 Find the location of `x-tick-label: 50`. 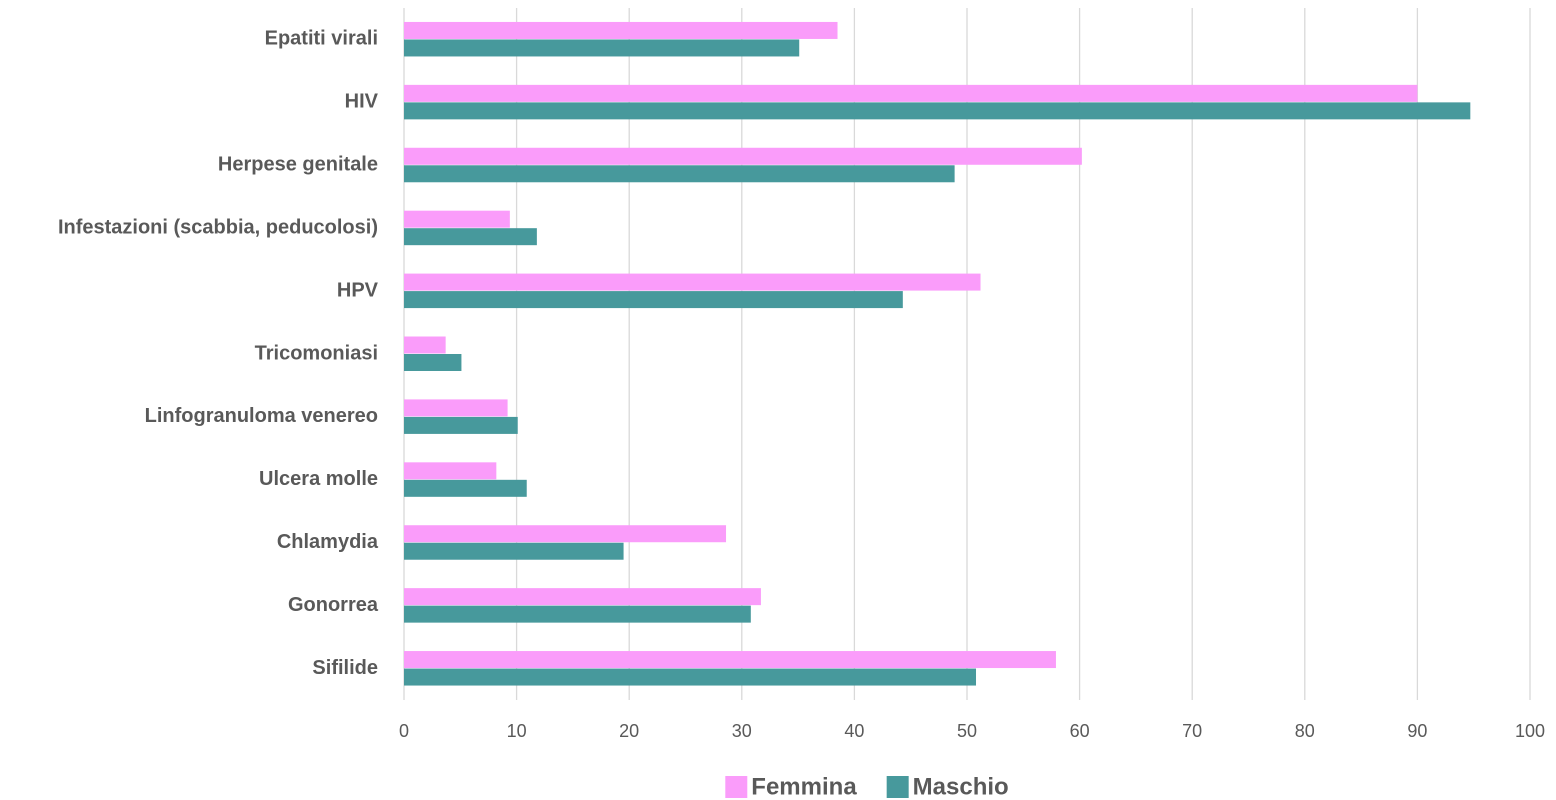

x-tick-label: 50 is located at coordinates (967, 731).